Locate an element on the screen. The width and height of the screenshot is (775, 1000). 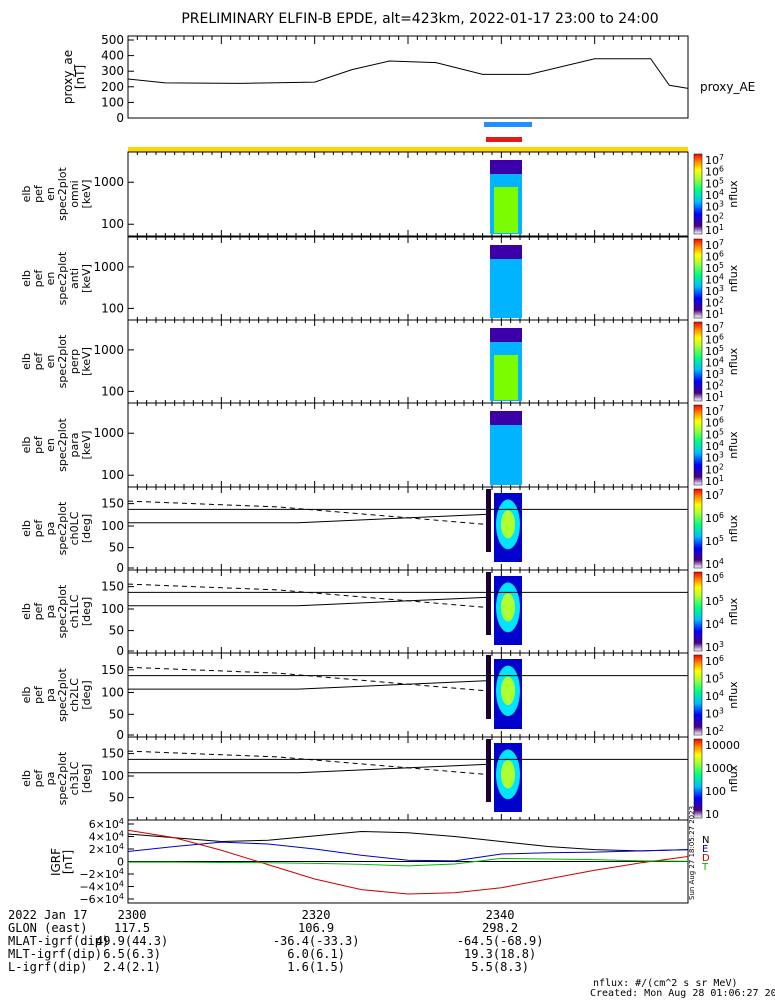
igrf-legend-E: E is located at coordinates (705, 849).